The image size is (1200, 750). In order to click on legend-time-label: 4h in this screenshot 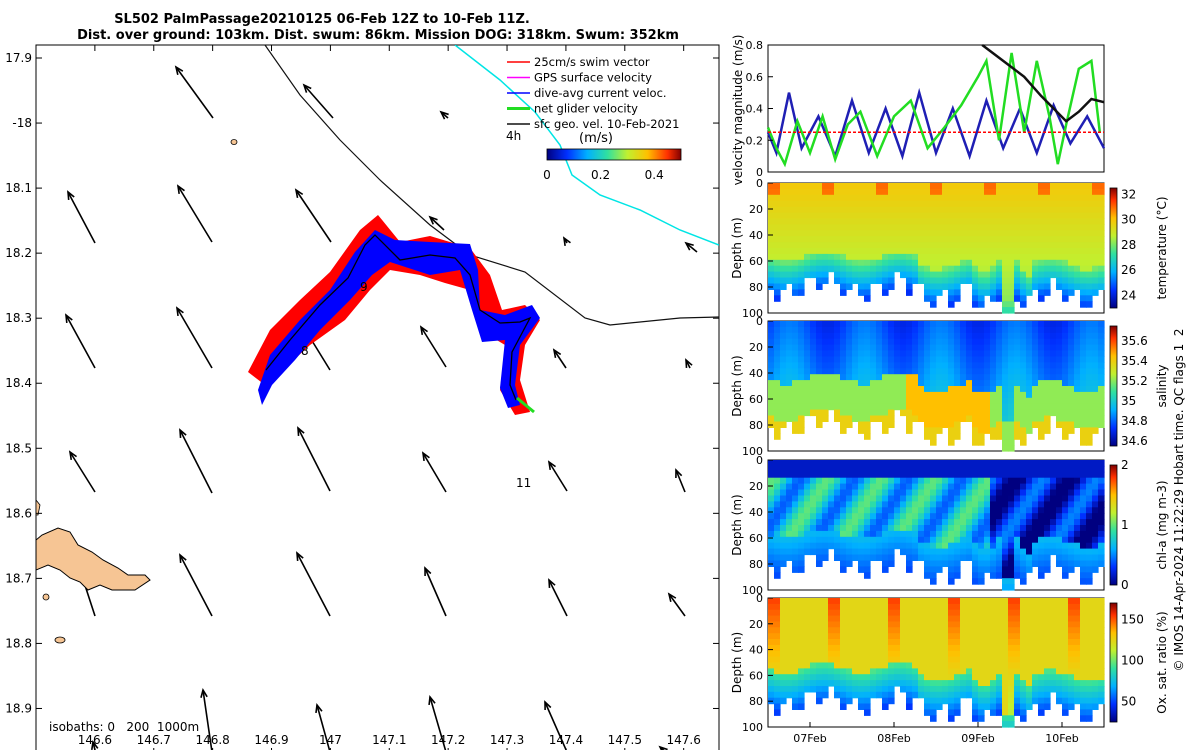, I will do `click(513, 136)`.